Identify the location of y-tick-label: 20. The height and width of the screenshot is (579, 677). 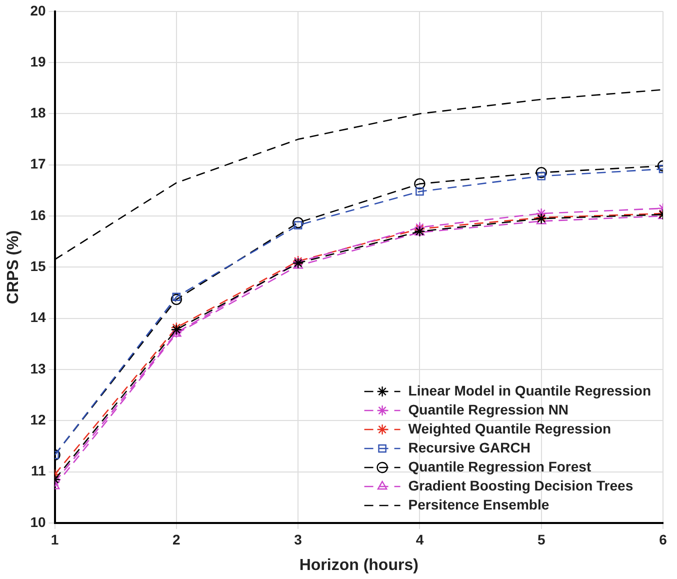
(38, 10).